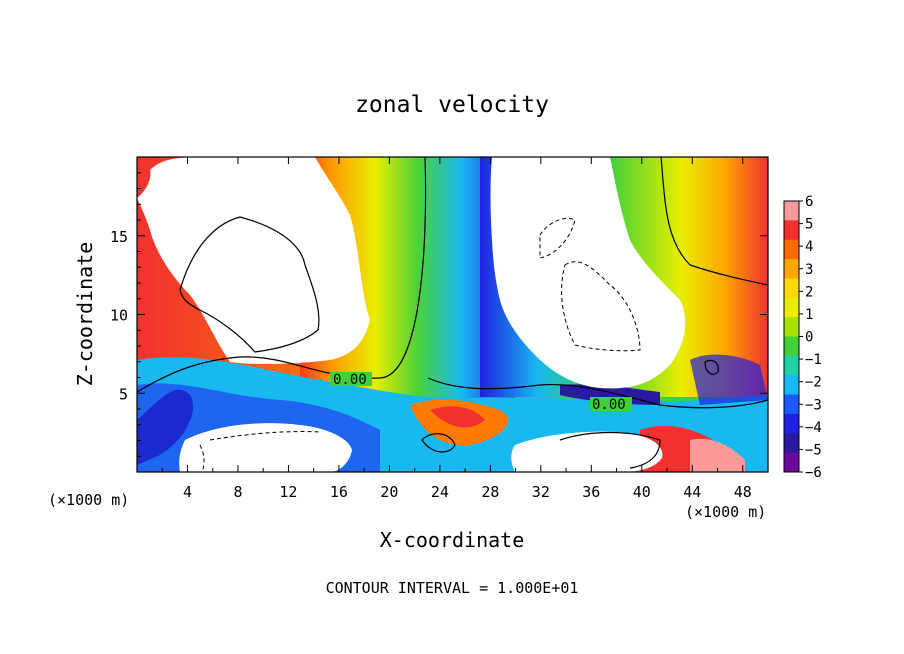 The height and width of the screenshot is (654, 904). I want to click on x-tick-label: 16, so click(339, 492).